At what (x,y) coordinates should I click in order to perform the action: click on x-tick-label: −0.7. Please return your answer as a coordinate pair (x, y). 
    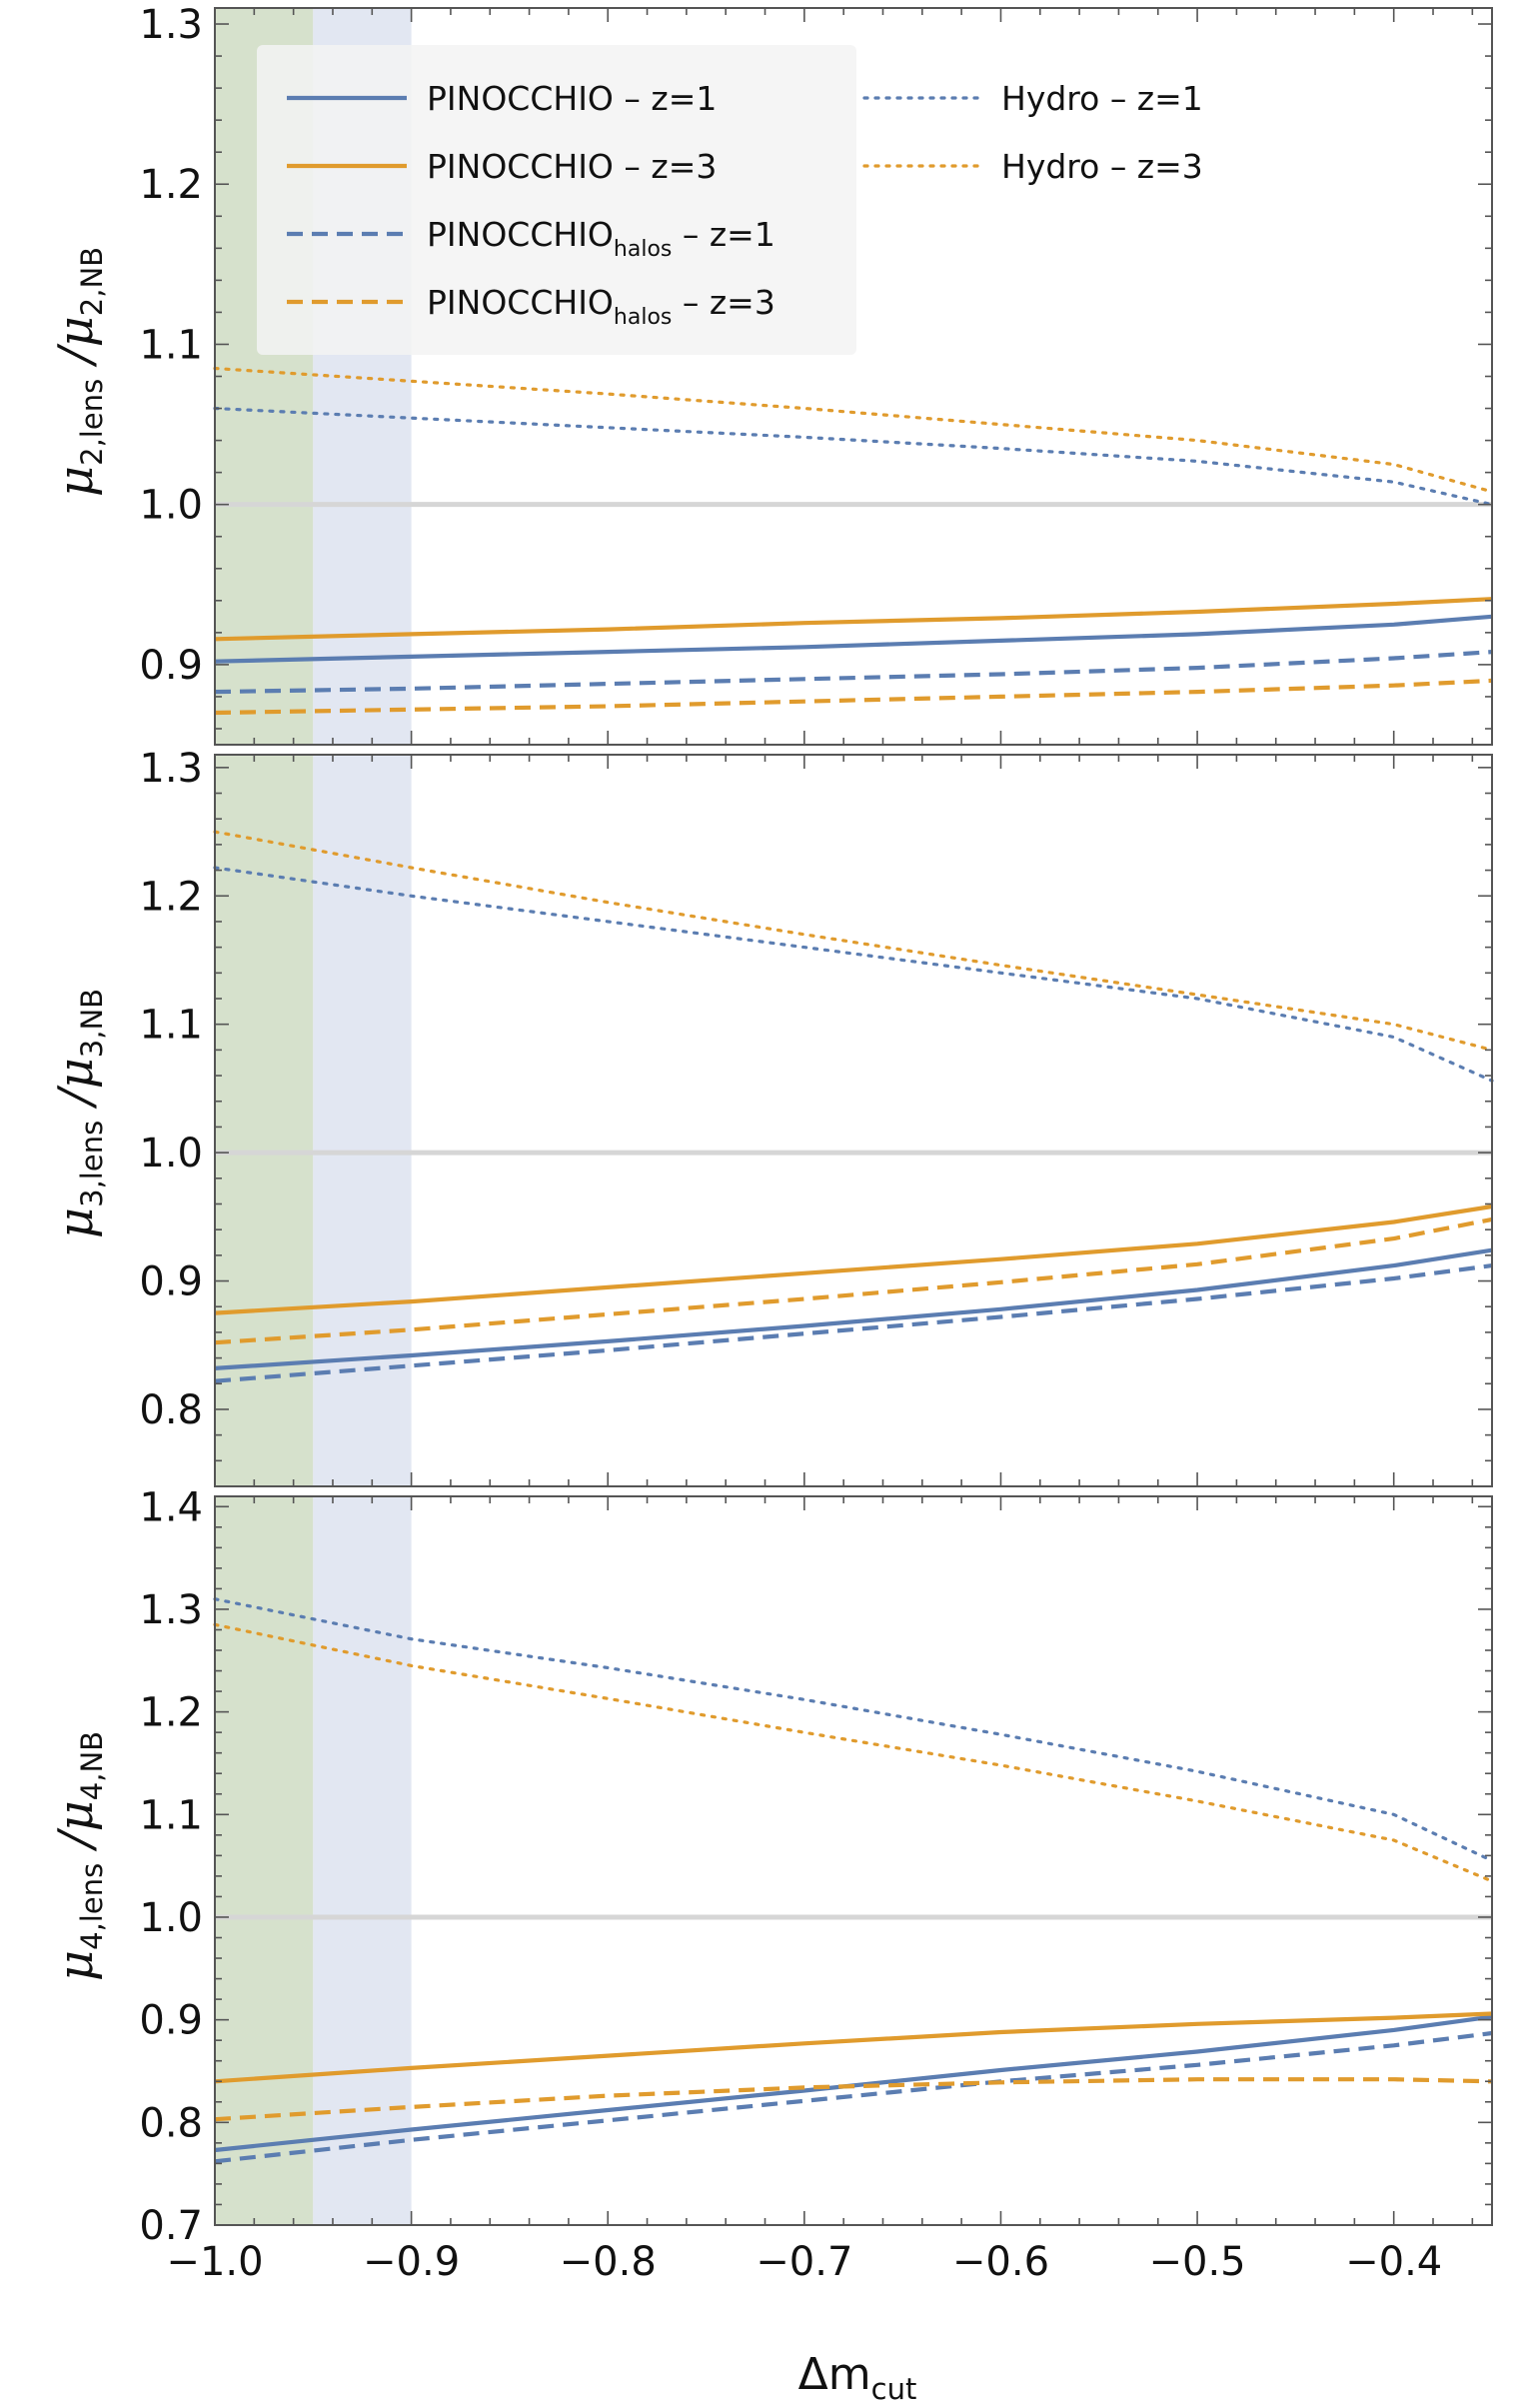
    Looking at the image, I should click on (804, 2262).